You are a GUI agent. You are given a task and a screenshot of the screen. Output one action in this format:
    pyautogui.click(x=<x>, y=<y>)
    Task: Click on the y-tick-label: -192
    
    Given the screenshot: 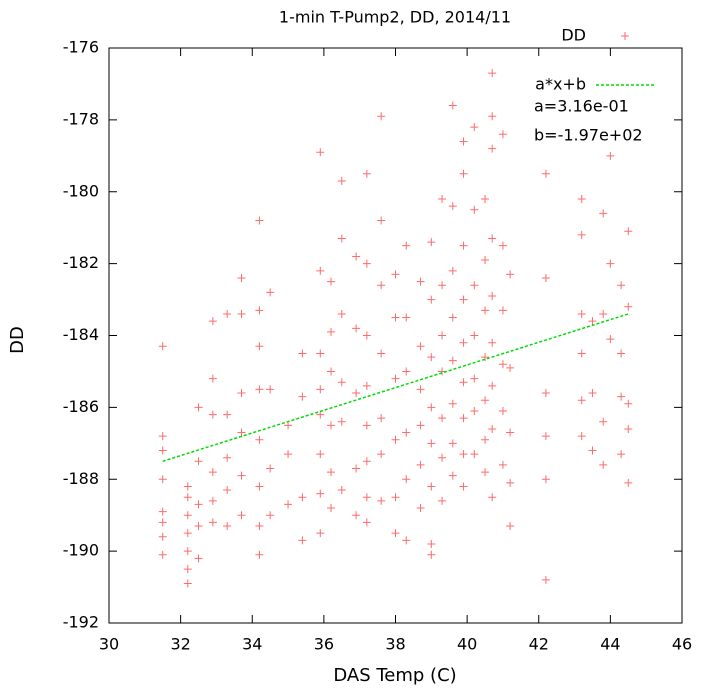 What is the action you would take?
    pyautogui.click(x=81, y=622)
    